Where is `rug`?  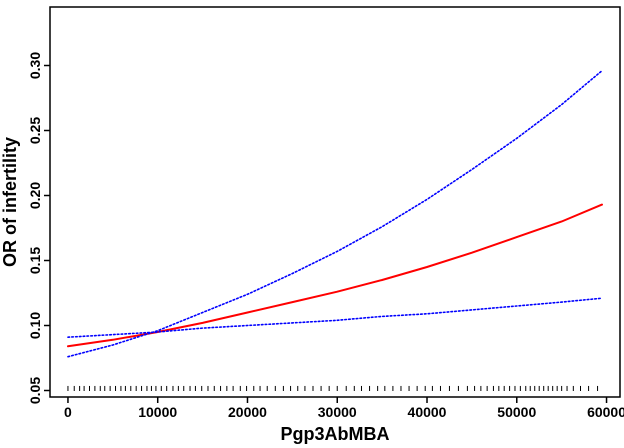 rug is located at coordinates (333, 388).